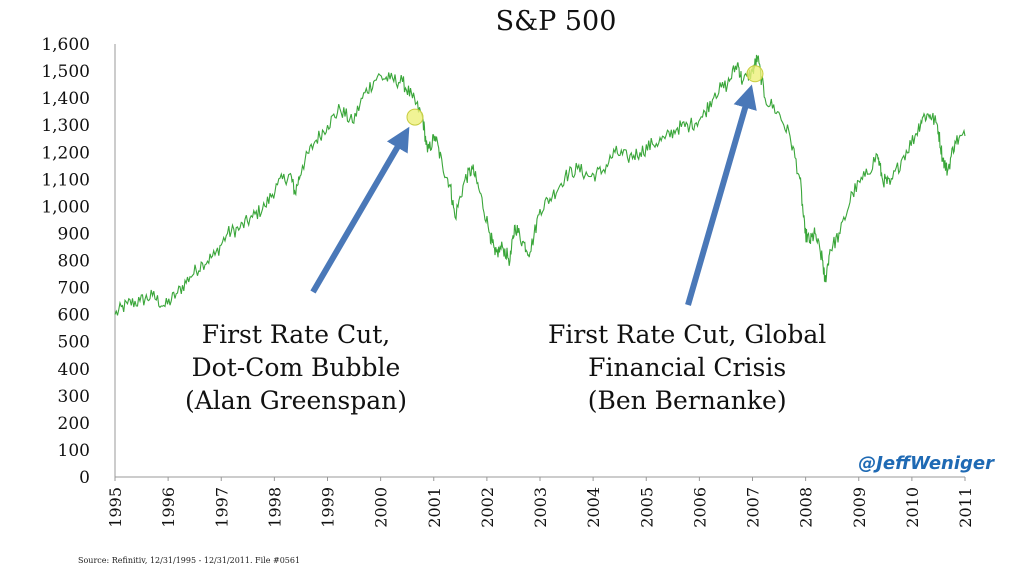  Describe the element at coordinates (556, 21) in the screenshot. I see `chart-title: S&P 500` at that location.